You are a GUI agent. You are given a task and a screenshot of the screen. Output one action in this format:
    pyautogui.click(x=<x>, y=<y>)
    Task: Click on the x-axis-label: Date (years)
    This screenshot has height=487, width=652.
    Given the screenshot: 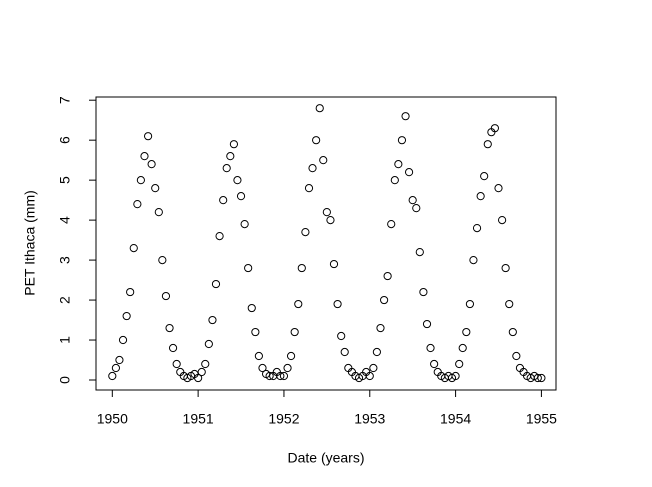 What is the action you would take?
    pyautogui.click(x=325, y=458)
    